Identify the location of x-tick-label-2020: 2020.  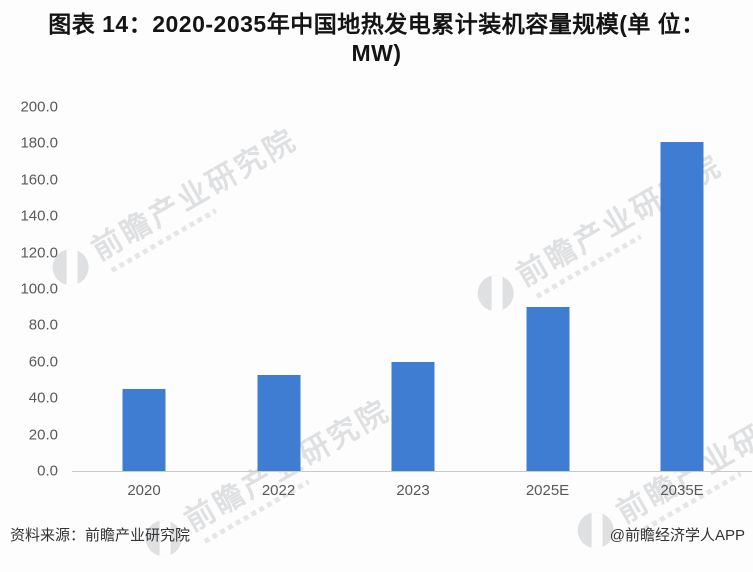
(144, 490).